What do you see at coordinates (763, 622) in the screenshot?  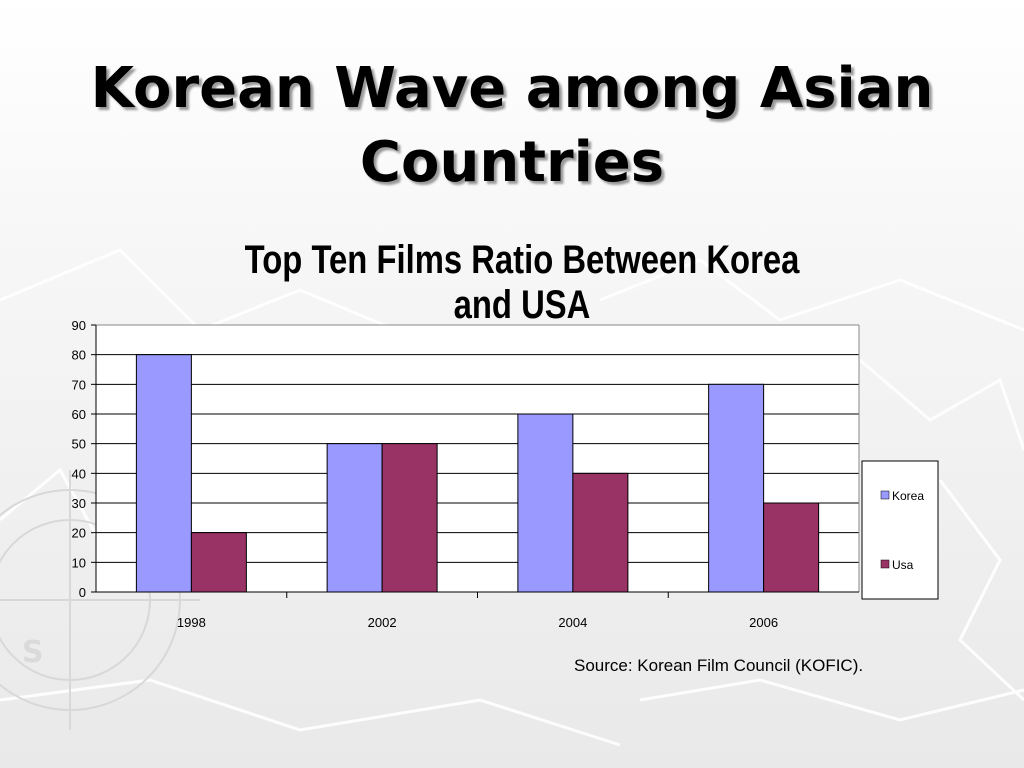 I see `x-tick-label: 2006` at bounding box center [763, 622].